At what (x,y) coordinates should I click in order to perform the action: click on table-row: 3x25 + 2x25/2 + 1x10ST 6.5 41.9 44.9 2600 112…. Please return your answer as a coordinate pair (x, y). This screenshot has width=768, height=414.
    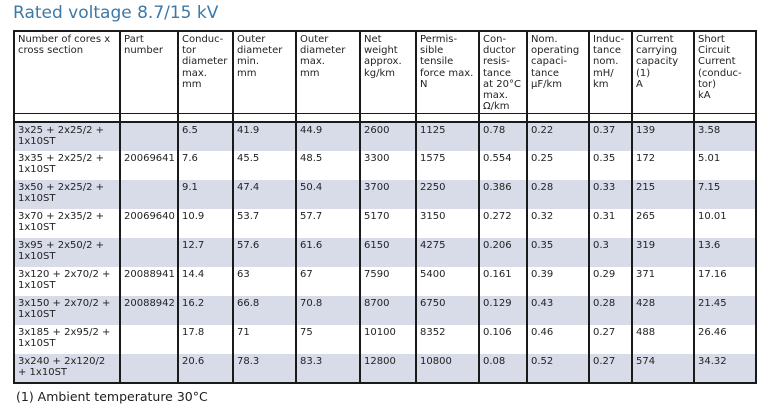
    Looking at the image, I should click on (385, 136).